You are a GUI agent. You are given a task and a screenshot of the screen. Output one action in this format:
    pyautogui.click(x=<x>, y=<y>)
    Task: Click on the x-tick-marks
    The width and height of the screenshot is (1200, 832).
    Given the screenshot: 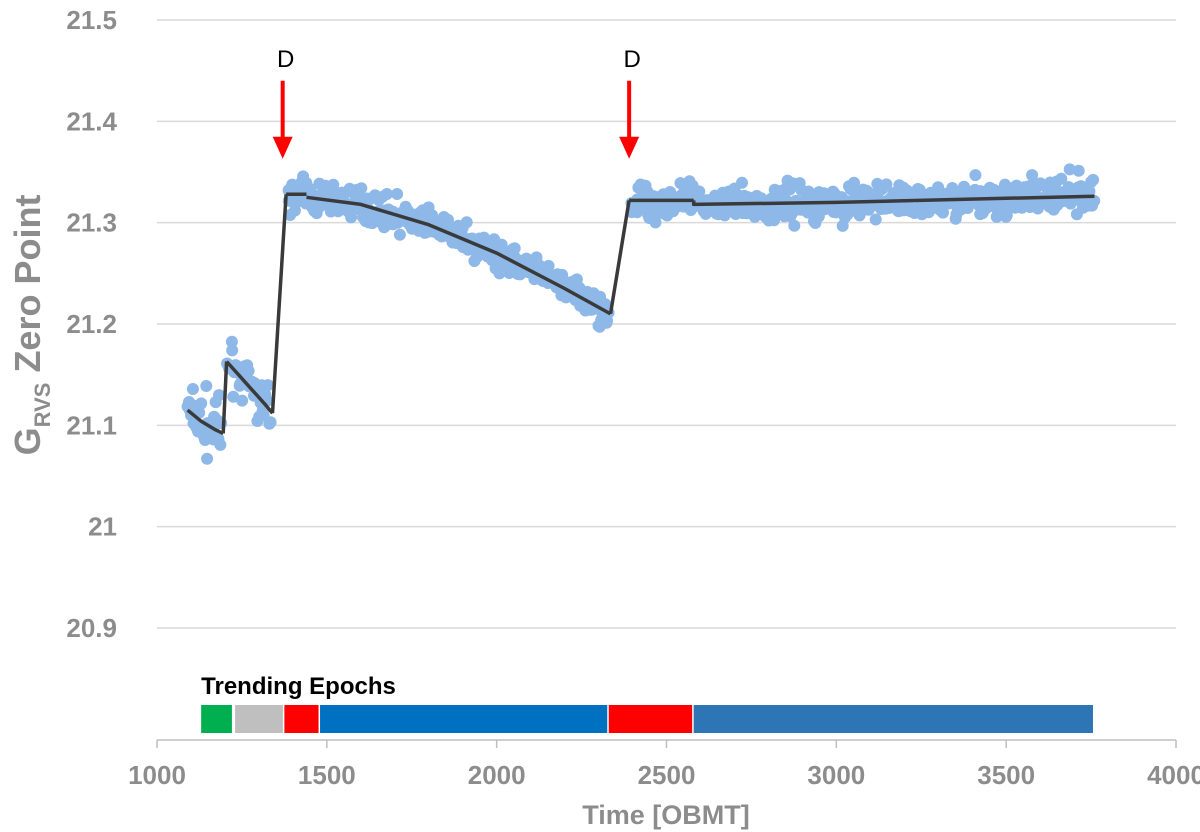 What is the action you would take?
    pyautogui.click(x=666, y=744)
    